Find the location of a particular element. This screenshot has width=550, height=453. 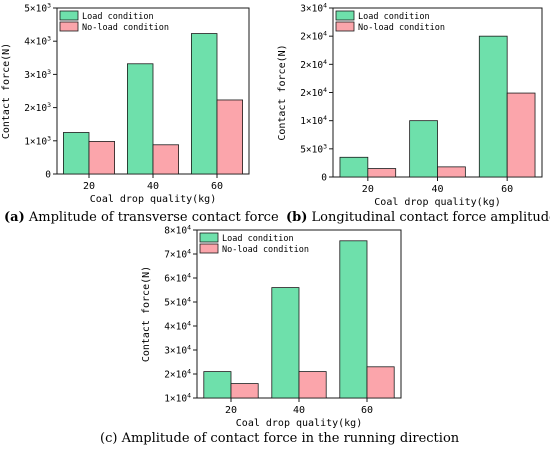

y-tick-label: 1×10³ is located at coordinates (37, 140).